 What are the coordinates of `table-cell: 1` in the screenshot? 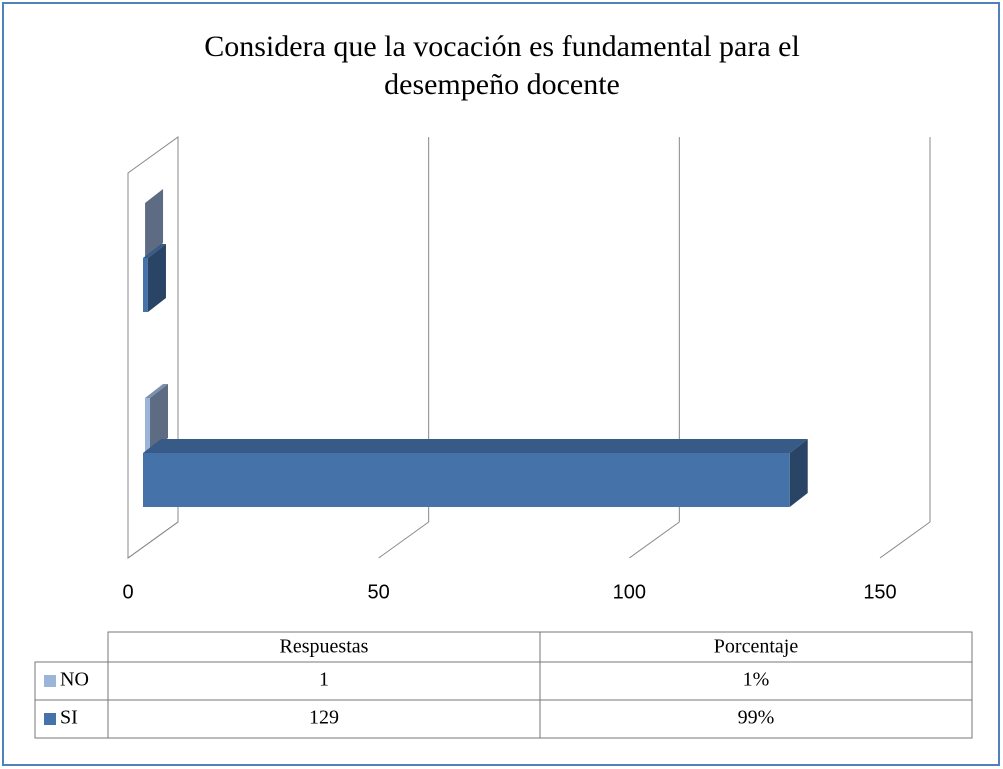 It's located at (324, 680).